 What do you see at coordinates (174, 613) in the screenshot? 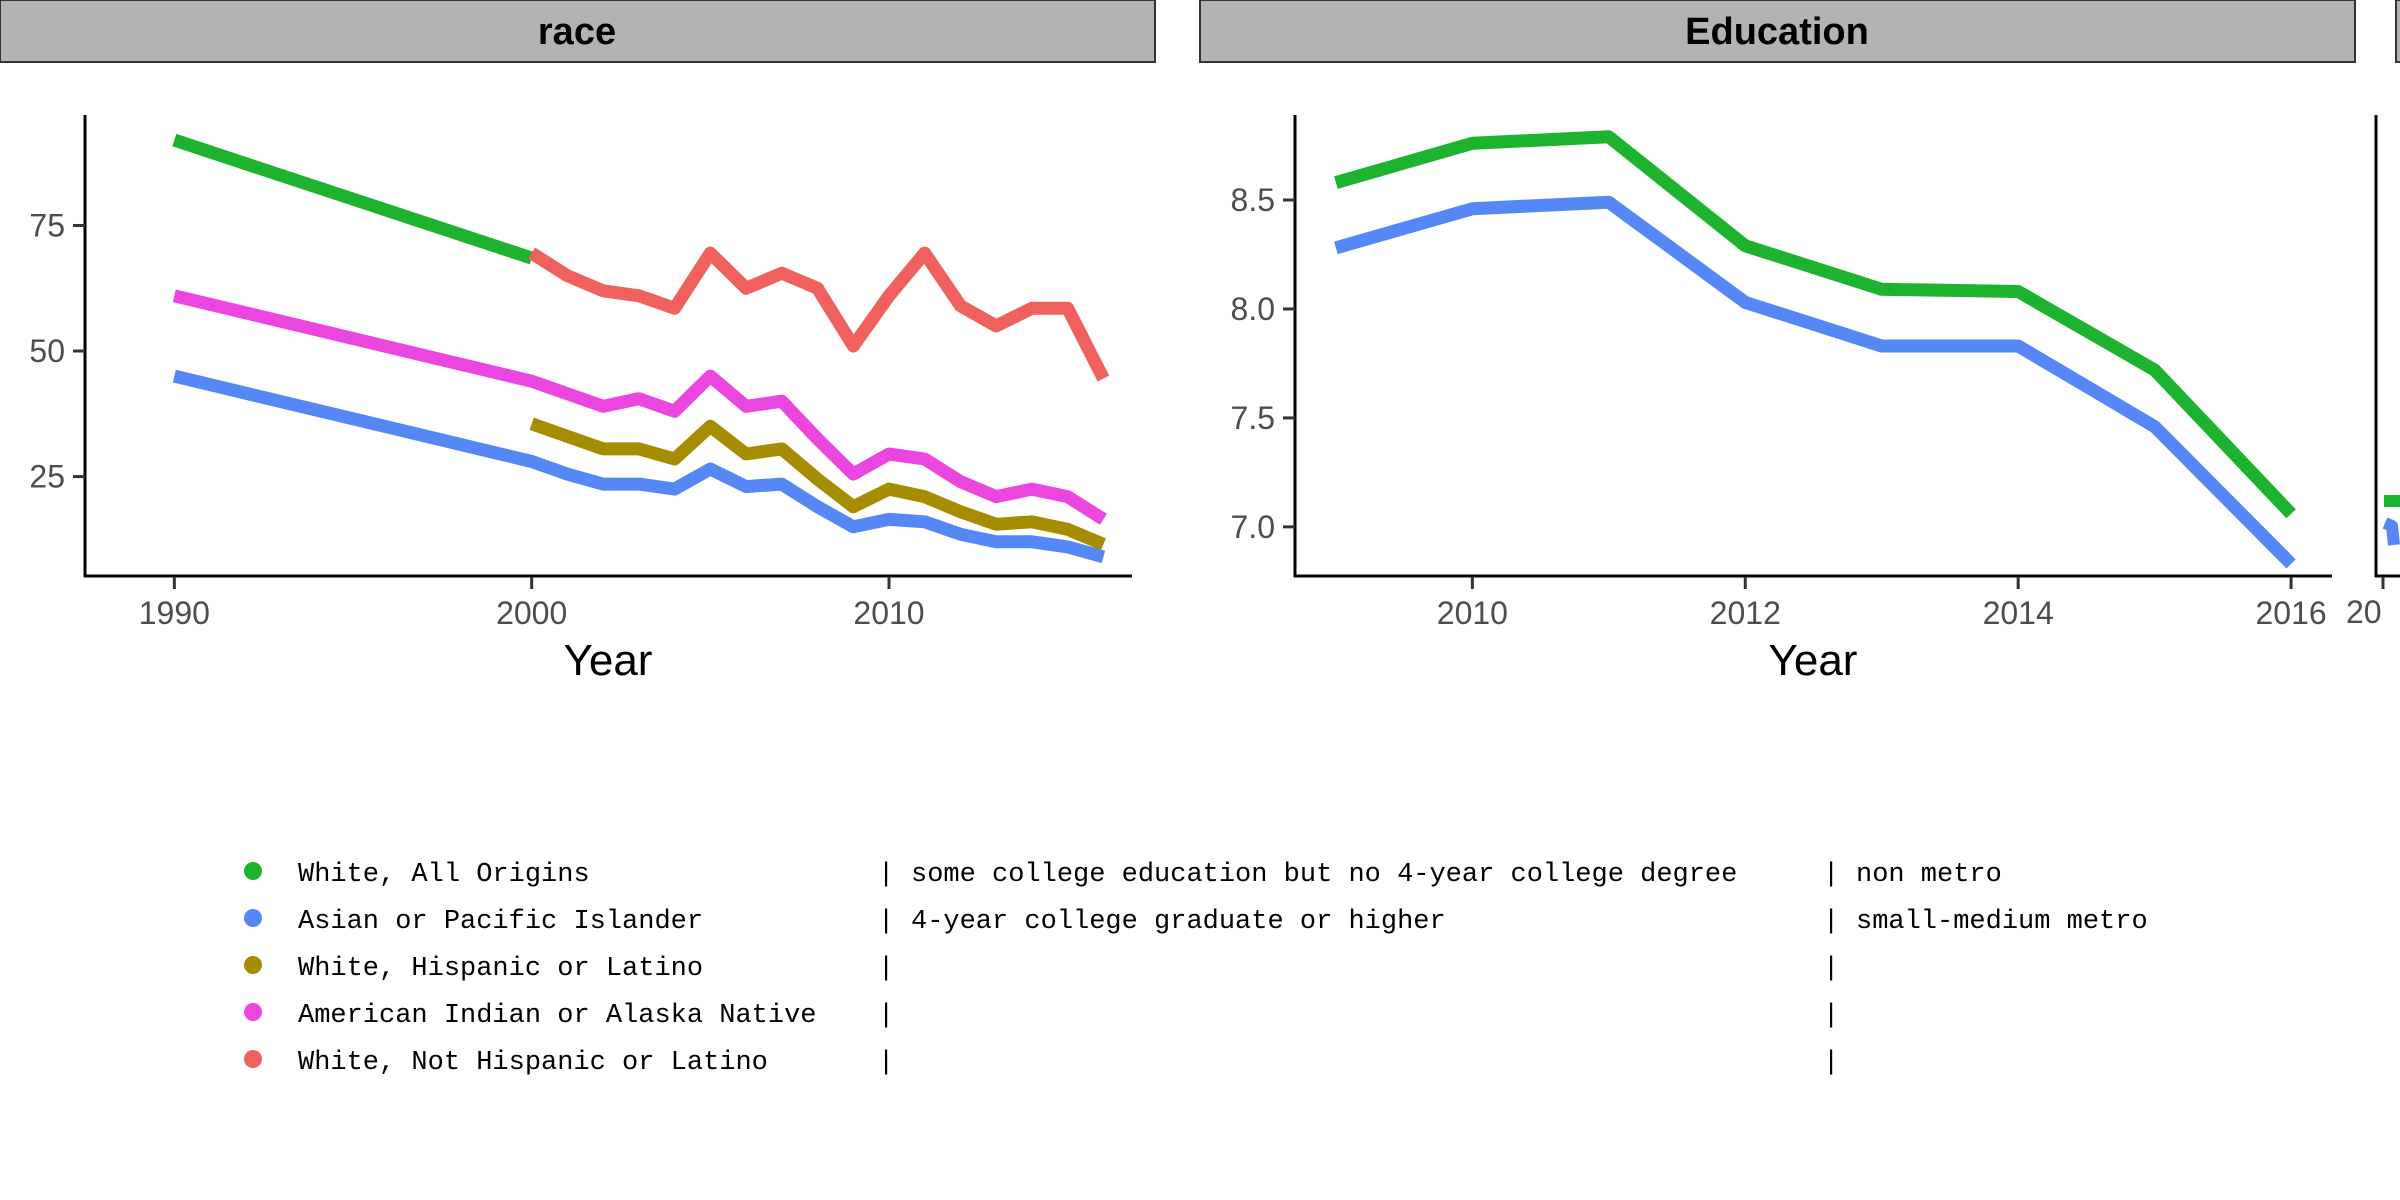
I see `race-x-tick-label: 1990` at bounding box center [174, 613].